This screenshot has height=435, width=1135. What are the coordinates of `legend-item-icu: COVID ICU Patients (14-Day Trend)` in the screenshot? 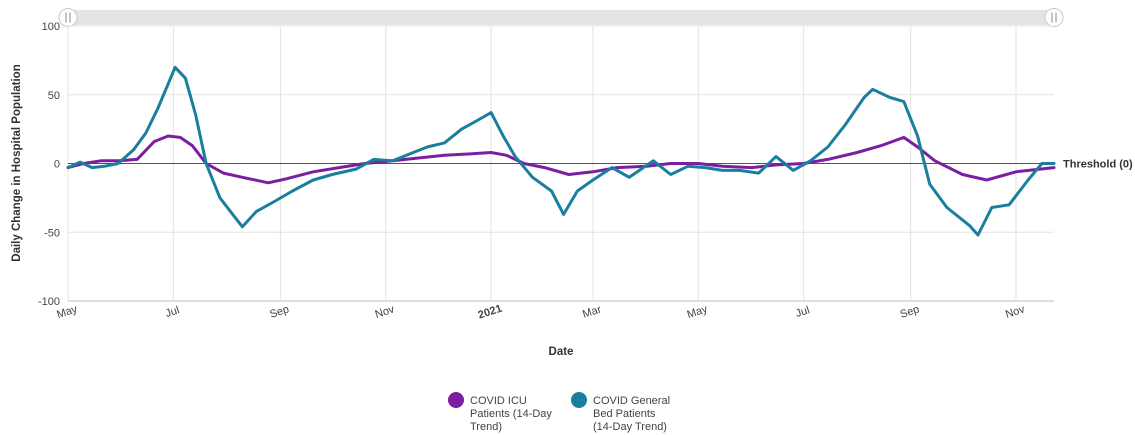 It's located at (500, 412).